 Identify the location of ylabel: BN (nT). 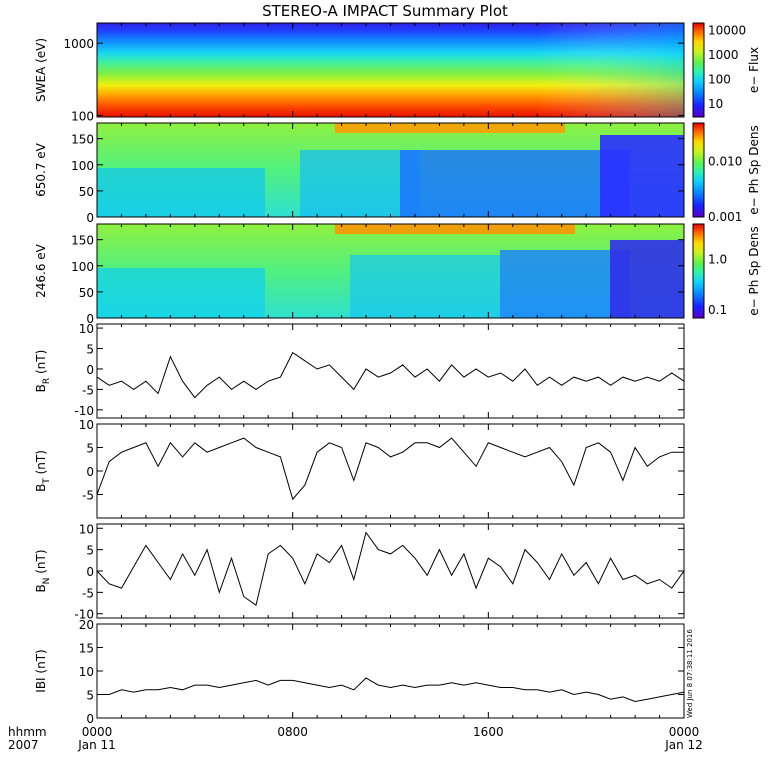
(43, 570).